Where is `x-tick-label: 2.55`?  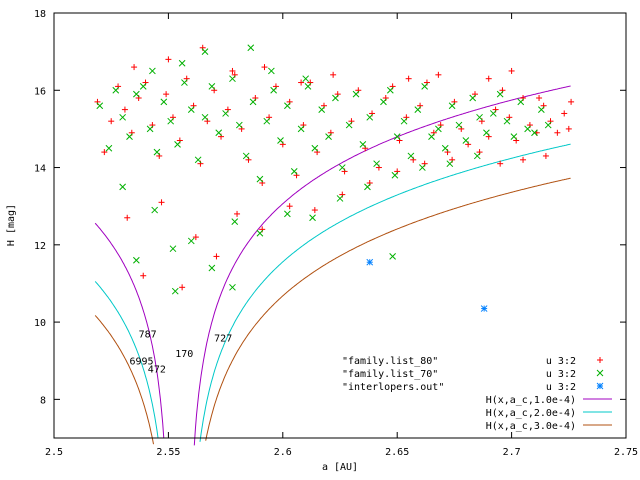 x-tick-label: 2.55 is located at coordinates (168, 452).